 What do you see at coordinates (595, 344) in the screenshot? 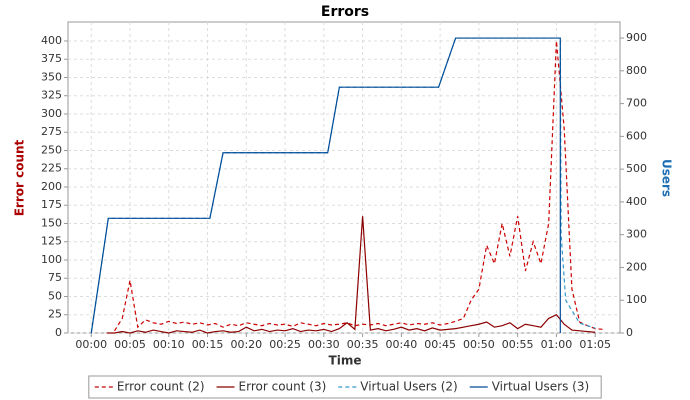
I see `x-tick-label: 01:05` at bounding box center [595, 344].